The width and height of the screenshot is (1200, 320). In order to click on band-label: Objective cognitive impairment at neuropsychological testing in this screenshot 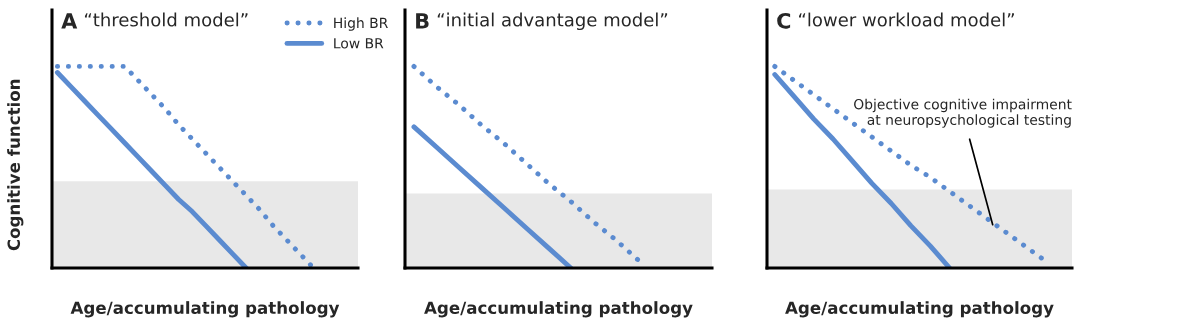, I will do `click(963, 113)`.